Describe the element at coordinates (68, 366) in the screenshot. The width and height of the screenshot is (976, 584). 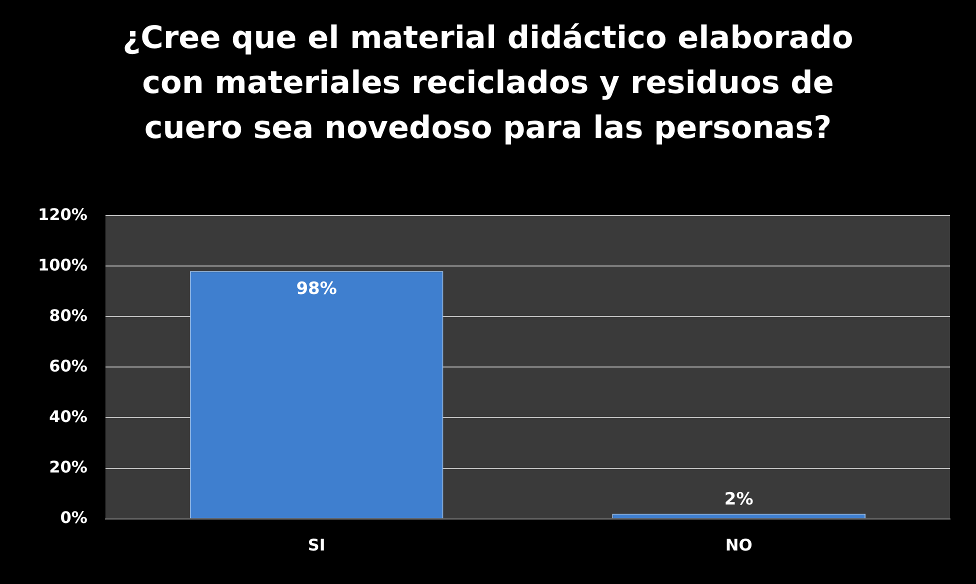
I see `y-tick-label: 60%` at that location.